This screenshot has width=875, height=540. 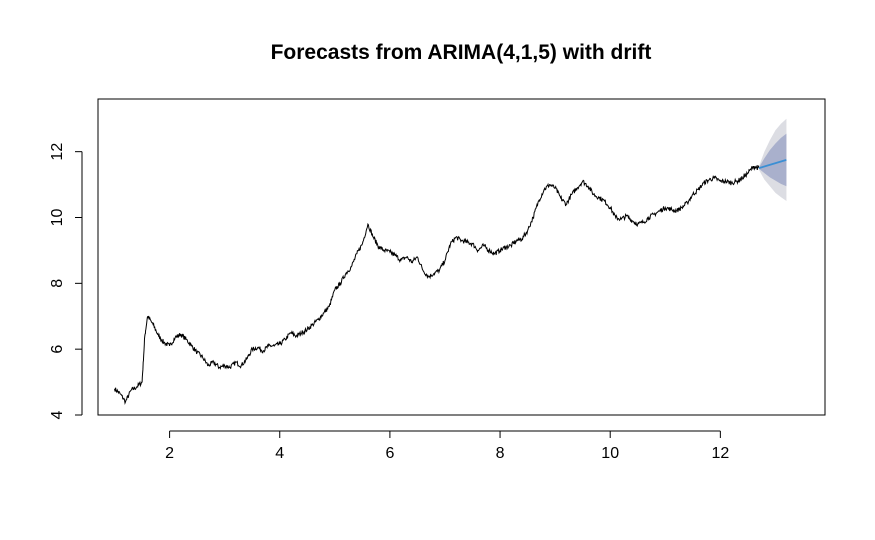 I want to click on x-tick-label: 4, so click(x=279, y=453).